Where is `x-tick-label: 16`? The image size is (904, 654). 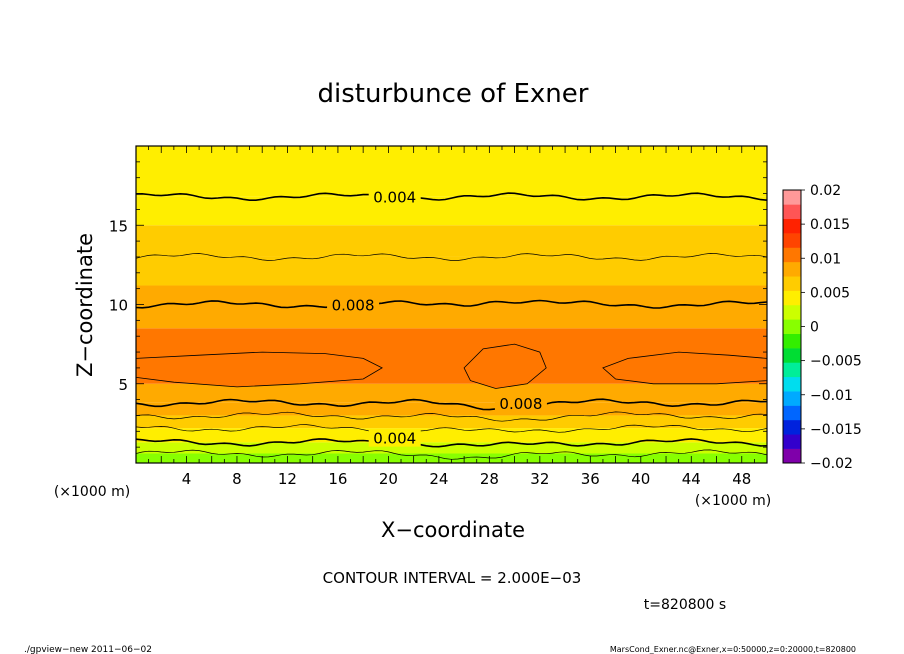
x-tick-label: 16 is located at coordinates (337, 479).